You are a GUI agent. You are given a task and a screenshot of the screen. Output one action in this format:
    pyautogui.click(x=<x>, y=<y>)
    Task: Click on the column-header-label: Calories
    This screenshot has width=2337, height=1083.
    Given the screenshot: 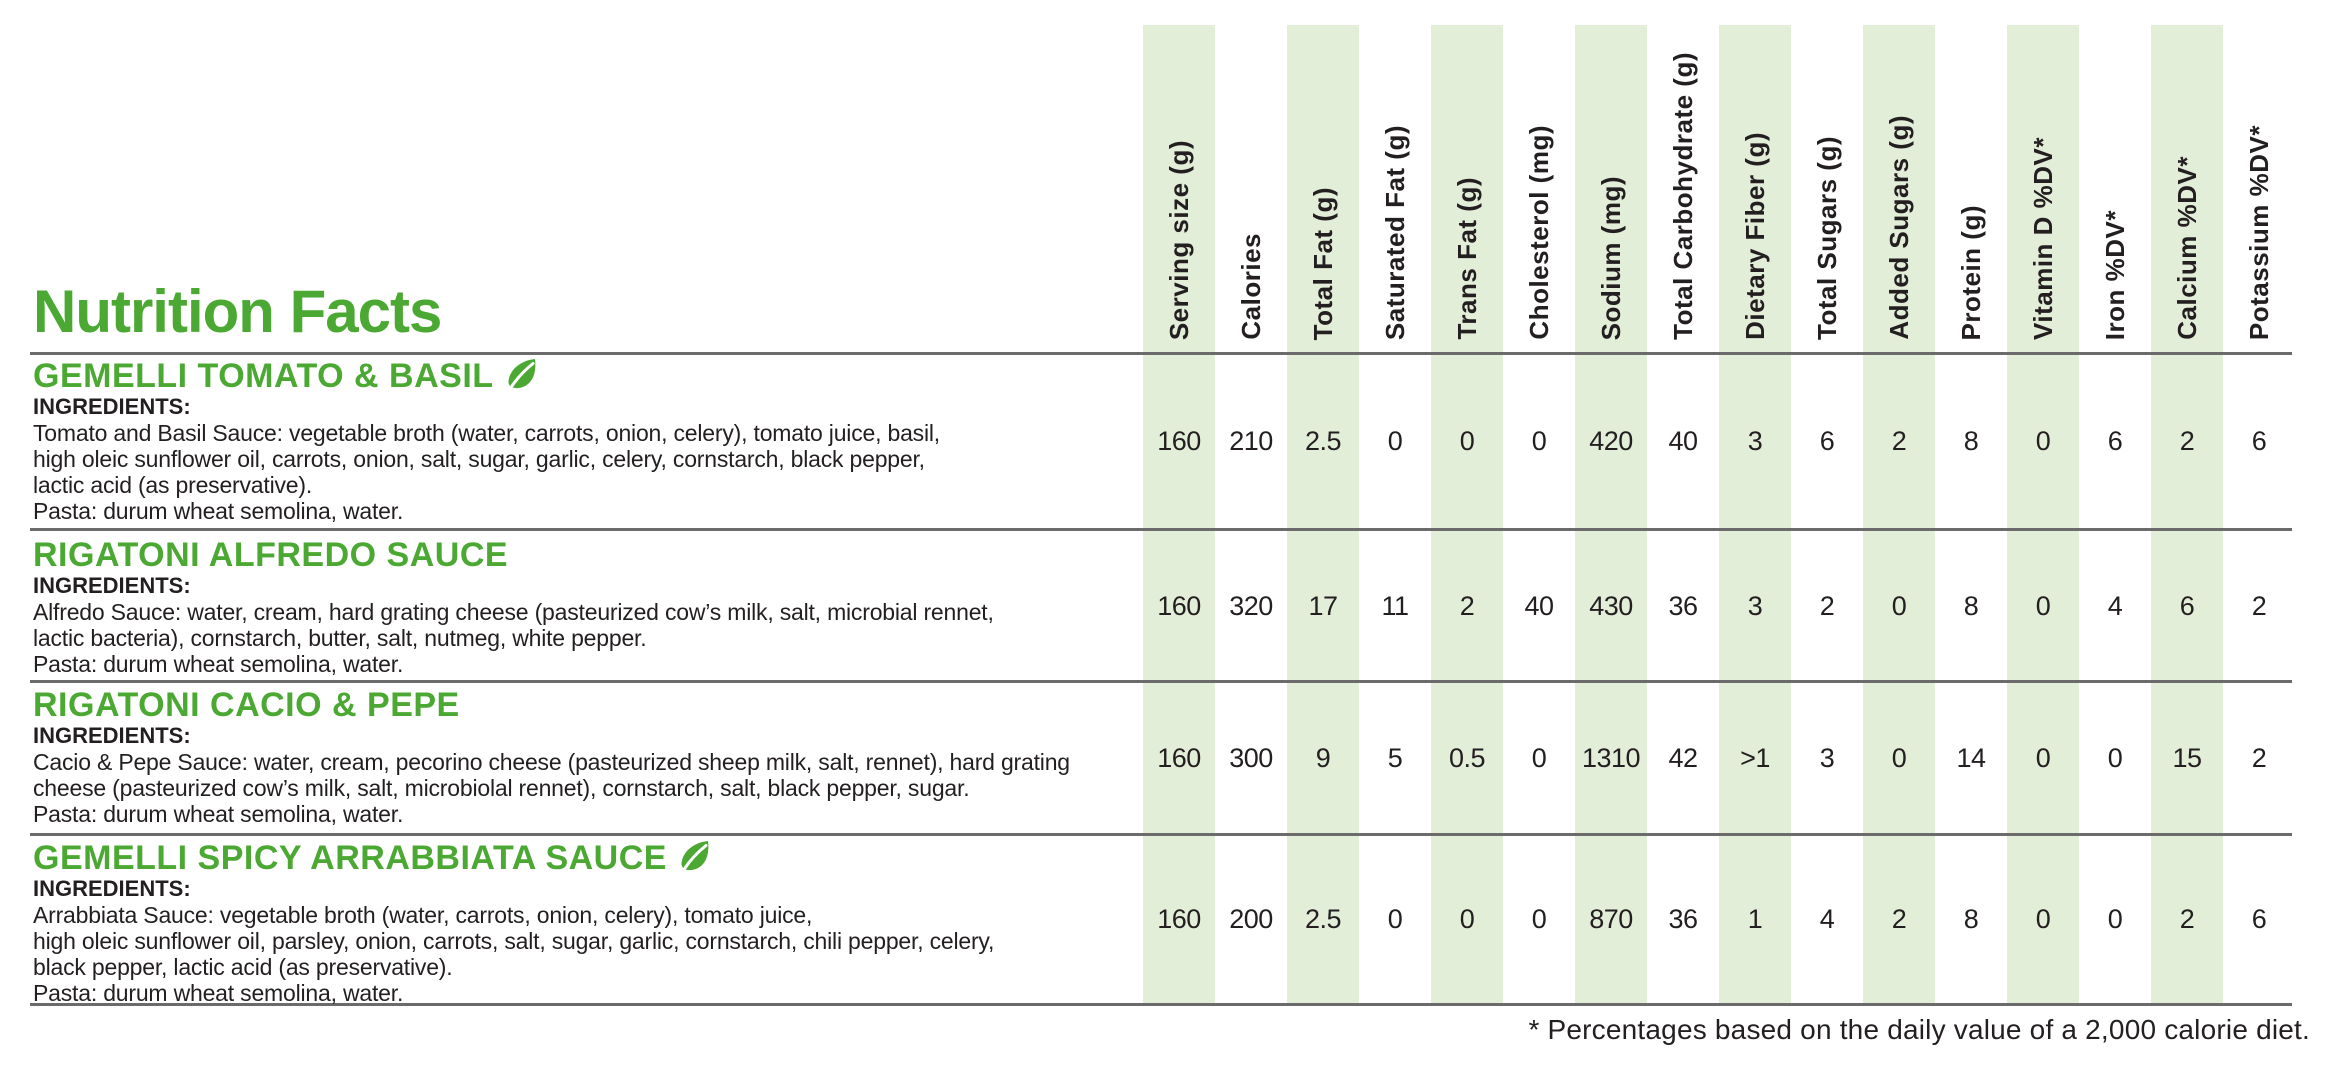 What is the action you would take?
    pyautogui.click(x=1250, y=286)
    